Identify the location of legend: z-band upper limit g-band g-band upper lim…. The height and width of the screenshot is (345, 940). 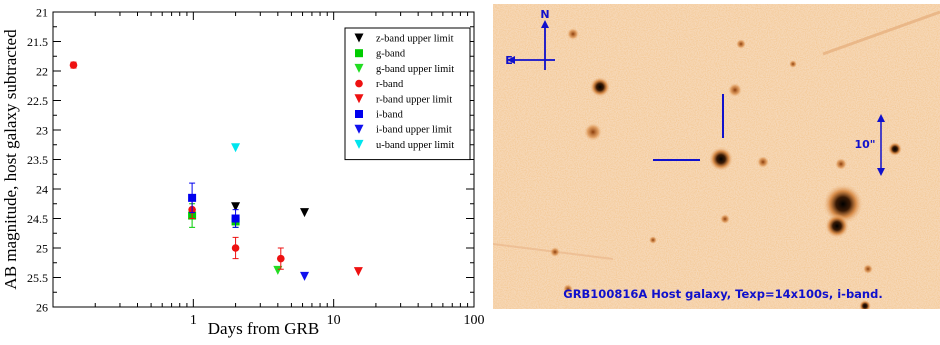
(407, 94).